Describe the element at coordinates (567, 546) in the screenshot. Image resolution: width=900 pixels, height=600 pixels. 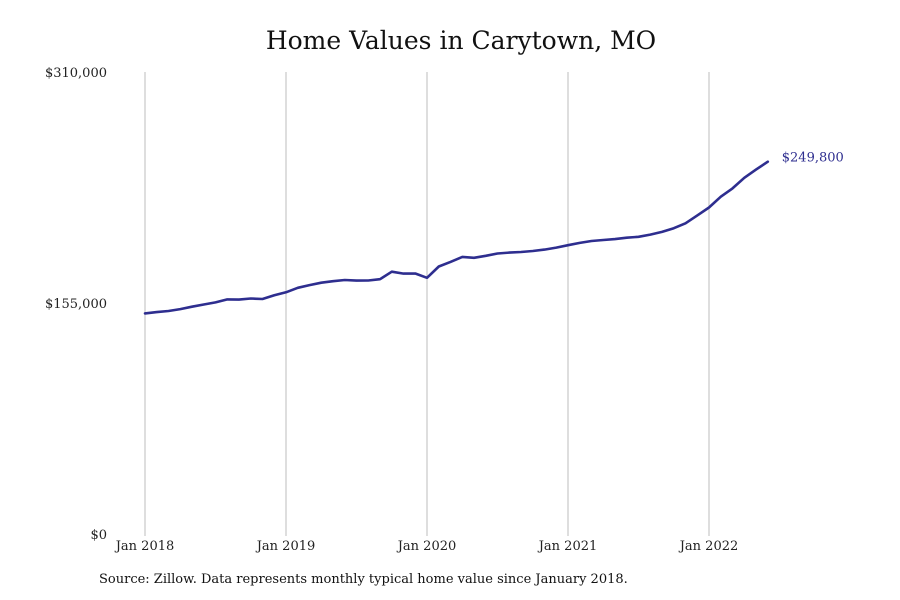
I see `x-tick-label: Jan 2021` at that location.